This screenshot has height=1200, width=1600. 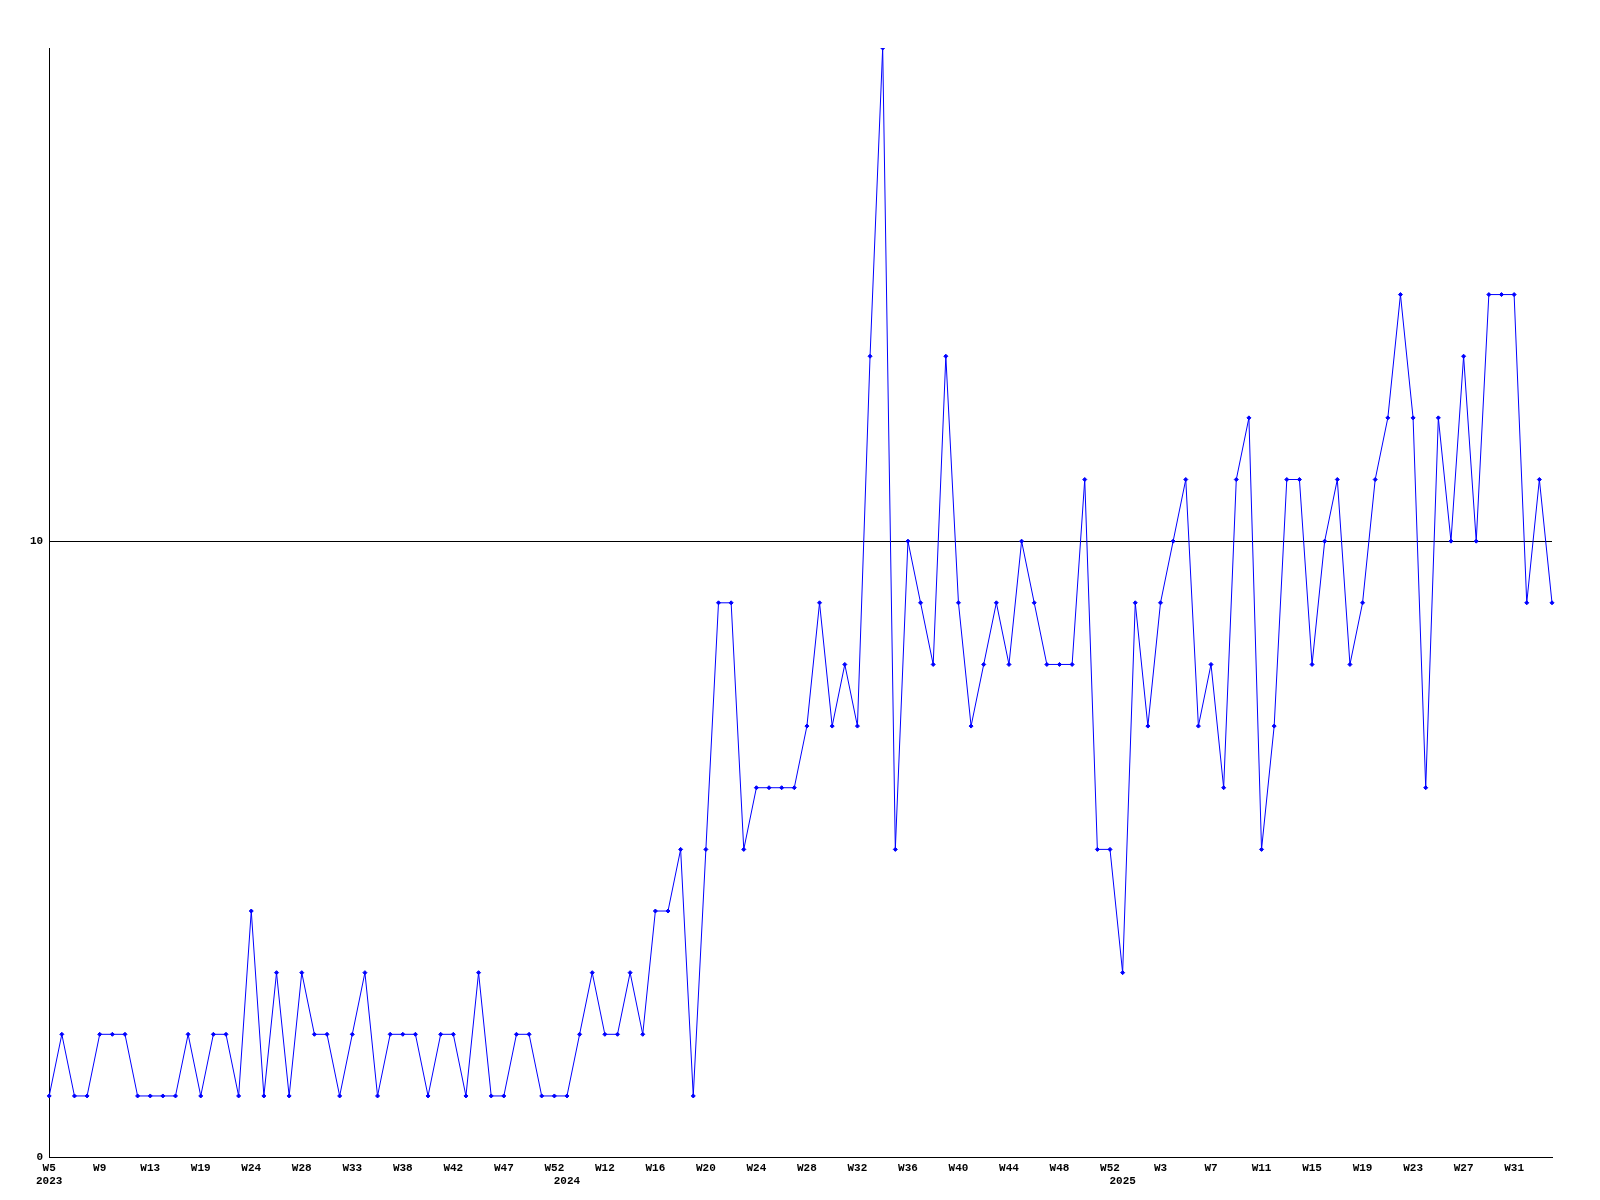 I want to click on x-tick-label: W13, so click(x=150, y=1167).